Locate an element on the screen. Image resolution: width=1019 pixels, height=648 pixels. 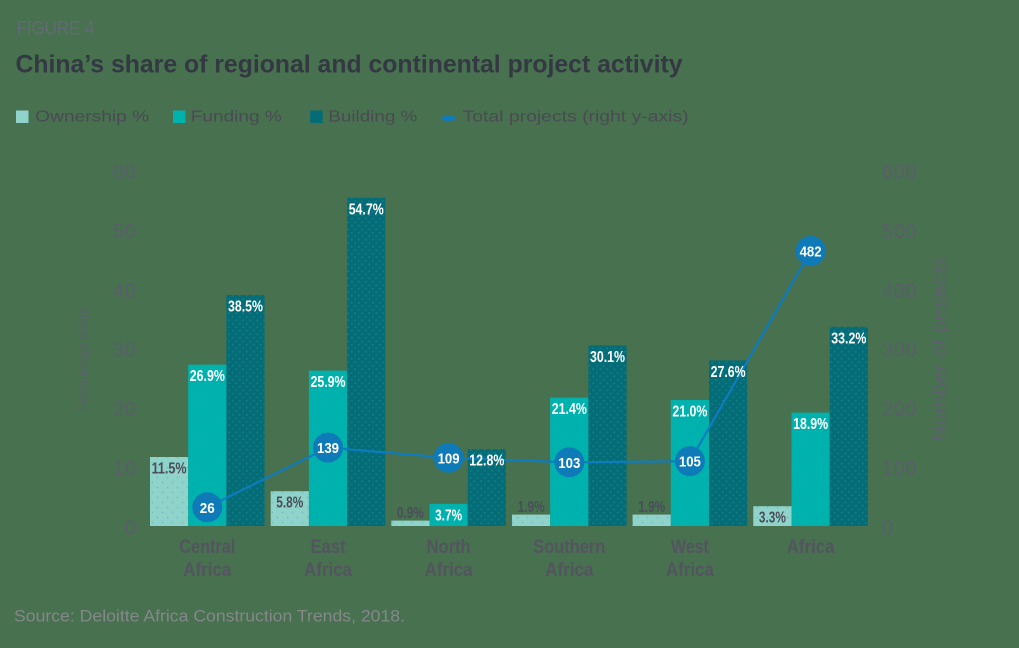
svg-text: 10 is located at coordinates (124, 469).